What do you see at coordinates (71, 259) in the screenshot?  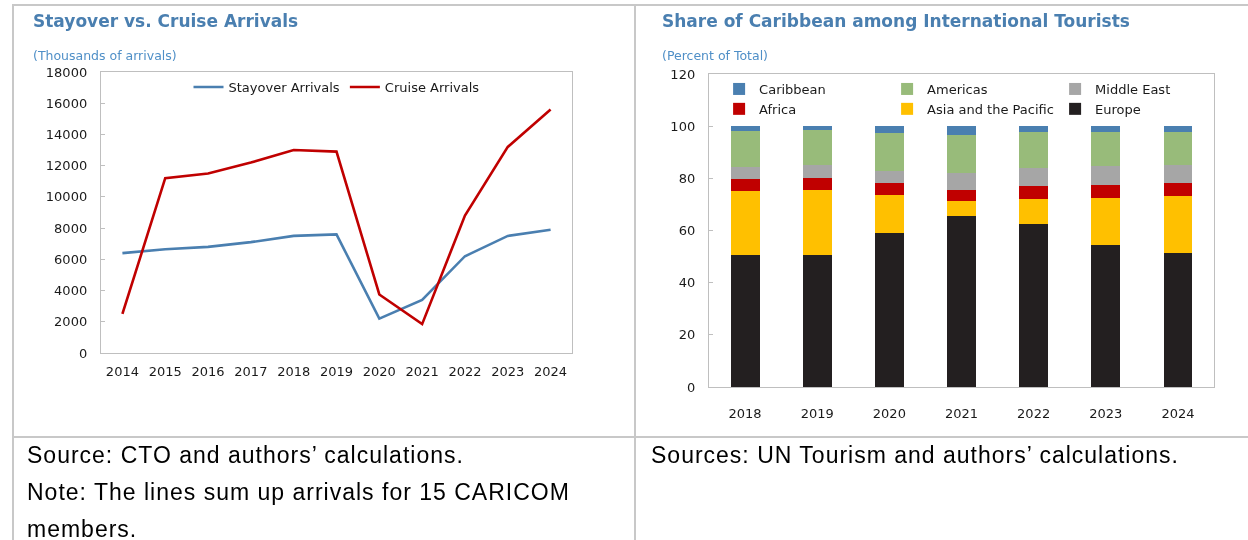 I see `y-tick-label: 6000` at bounding box center [71, 259].